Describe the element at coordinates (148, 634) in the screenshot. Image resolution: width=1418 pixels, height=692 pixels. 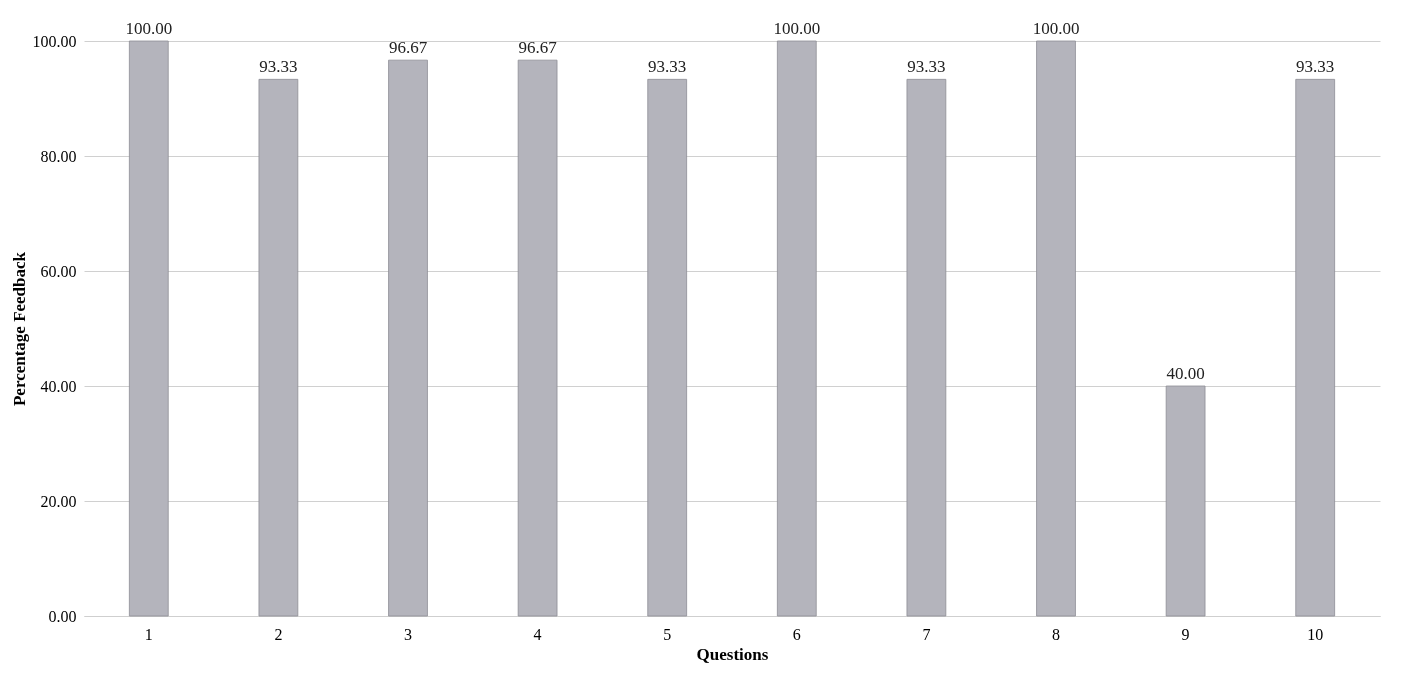
I see `x-tick-label: 1` at that location.